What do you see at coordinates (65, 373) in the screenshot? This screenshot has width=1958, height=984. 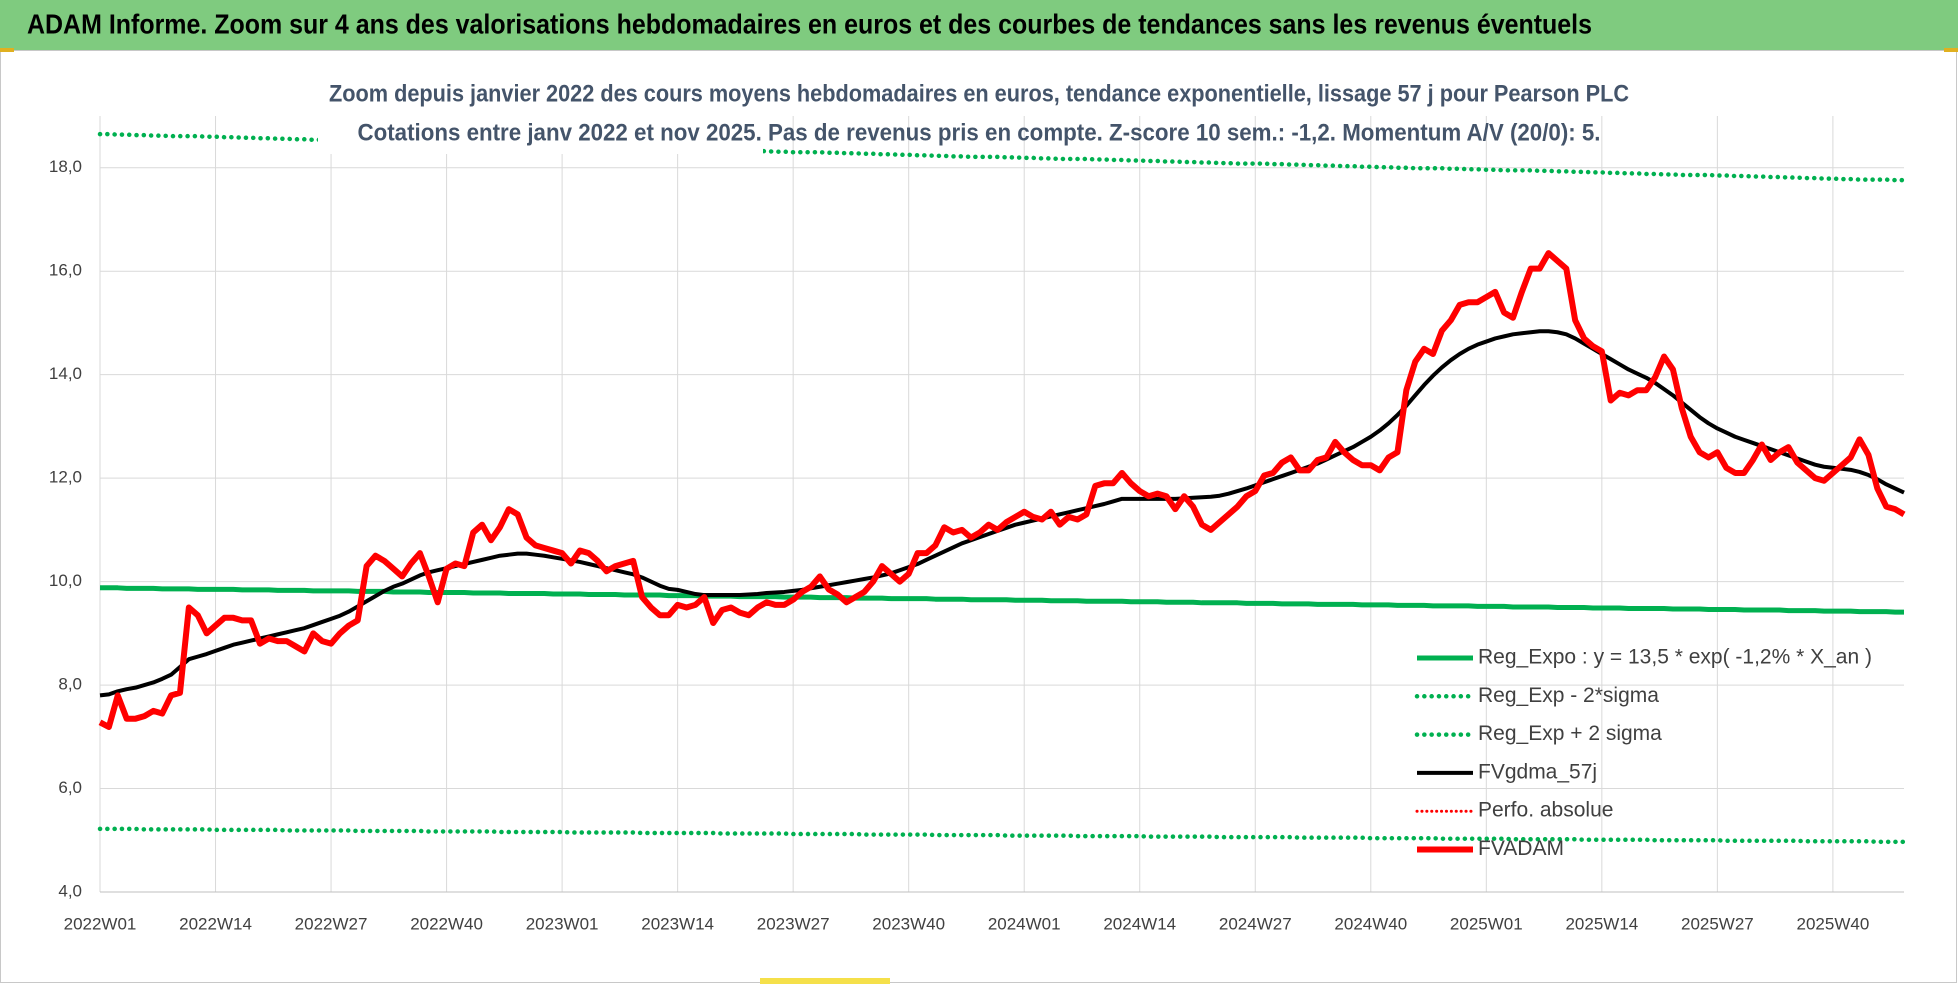 I see `y-tick-label: 14,0` at bounding box center [65, 373].